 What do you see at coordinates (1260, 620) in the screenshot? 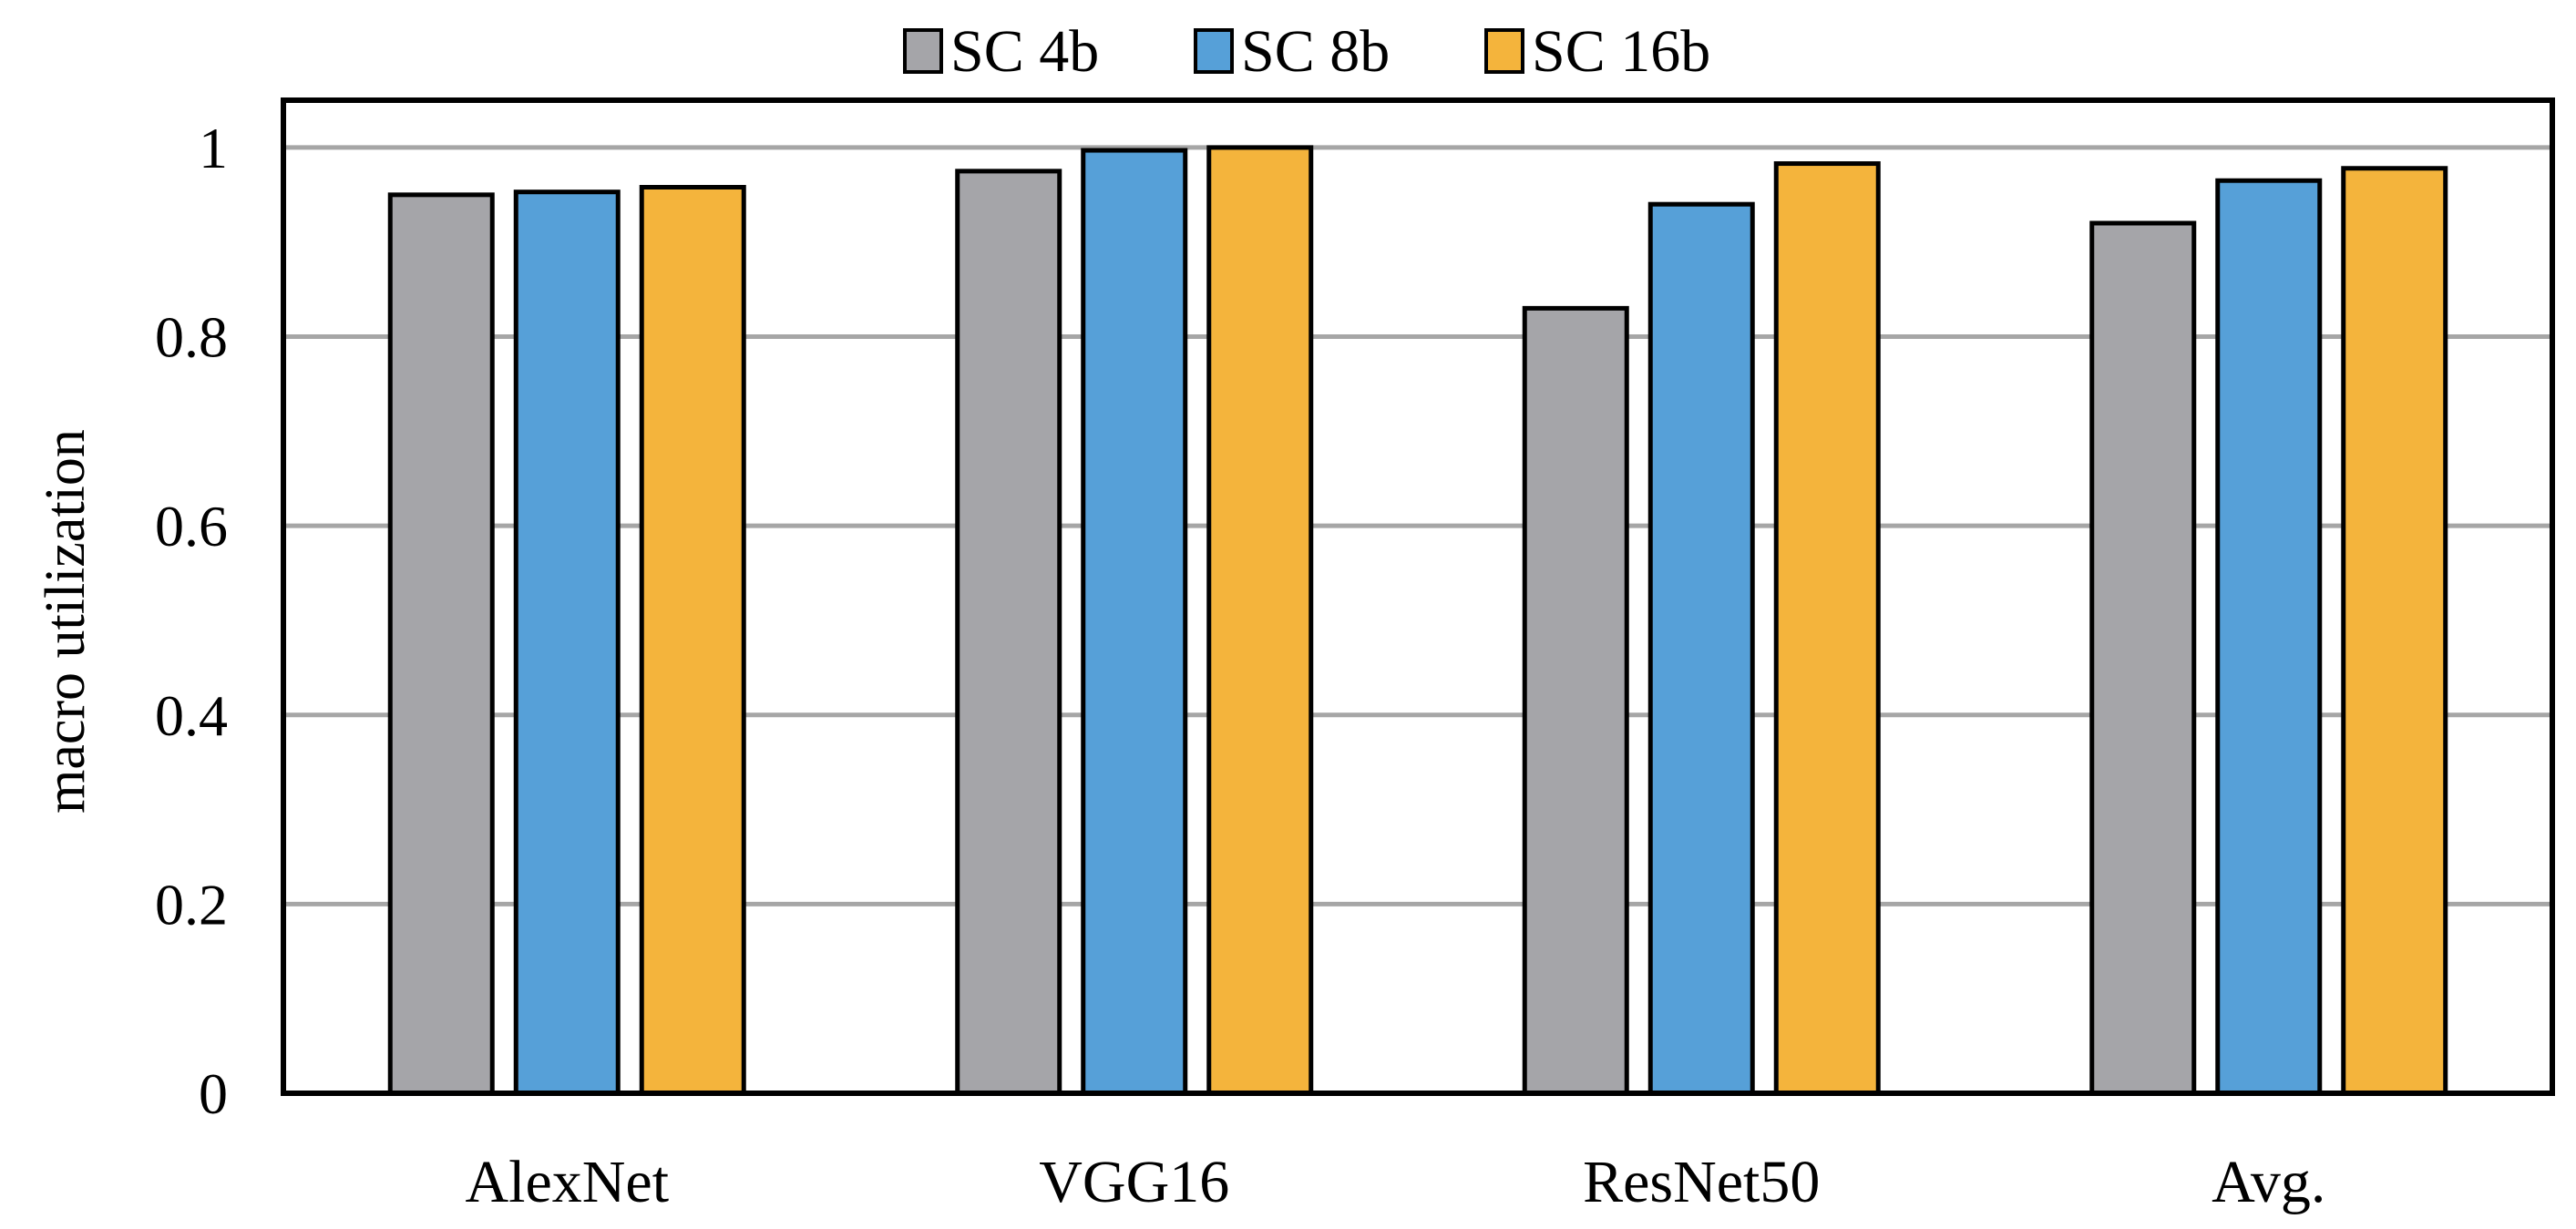
I see `bar-sc-16b-vgg16` at bounding box center [1260, 620].